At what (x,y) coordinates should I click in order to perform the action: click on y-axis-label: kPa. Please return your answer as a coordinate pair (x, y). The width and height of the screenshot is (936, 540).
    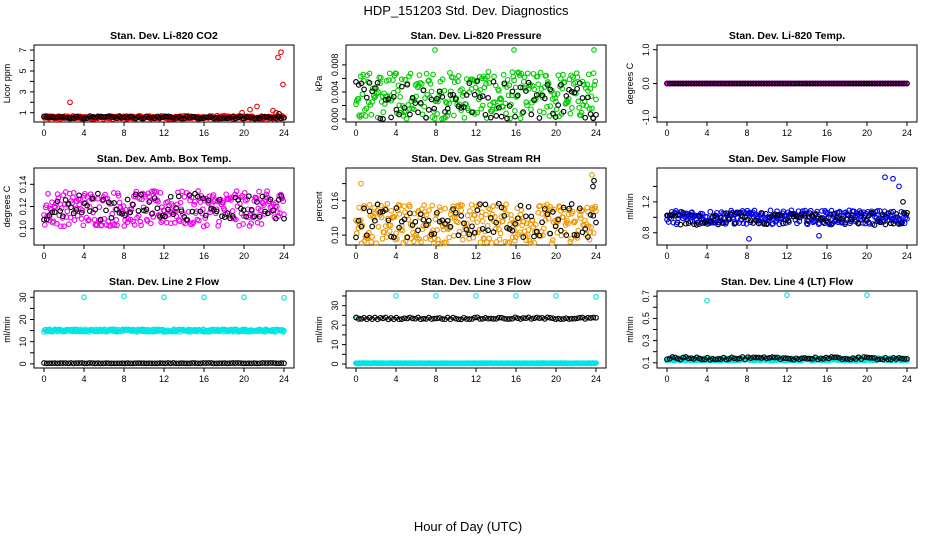
    Looking at the image, I should click on (319, 84).